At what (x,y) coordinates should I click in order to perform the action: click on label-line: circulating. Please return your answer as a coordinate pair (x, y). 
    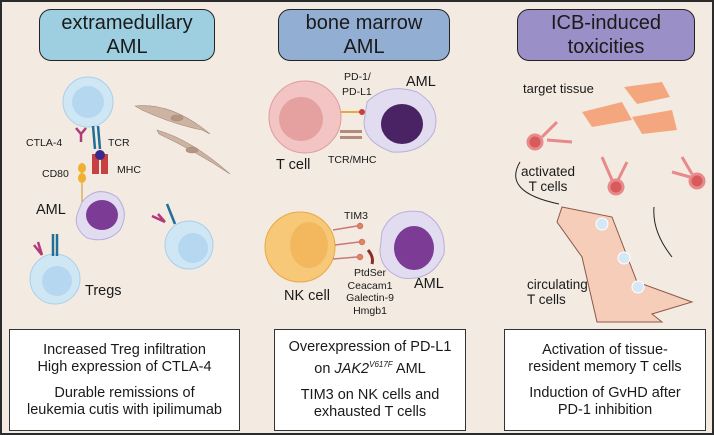
    Looking at the image, I should click on (557, 284).